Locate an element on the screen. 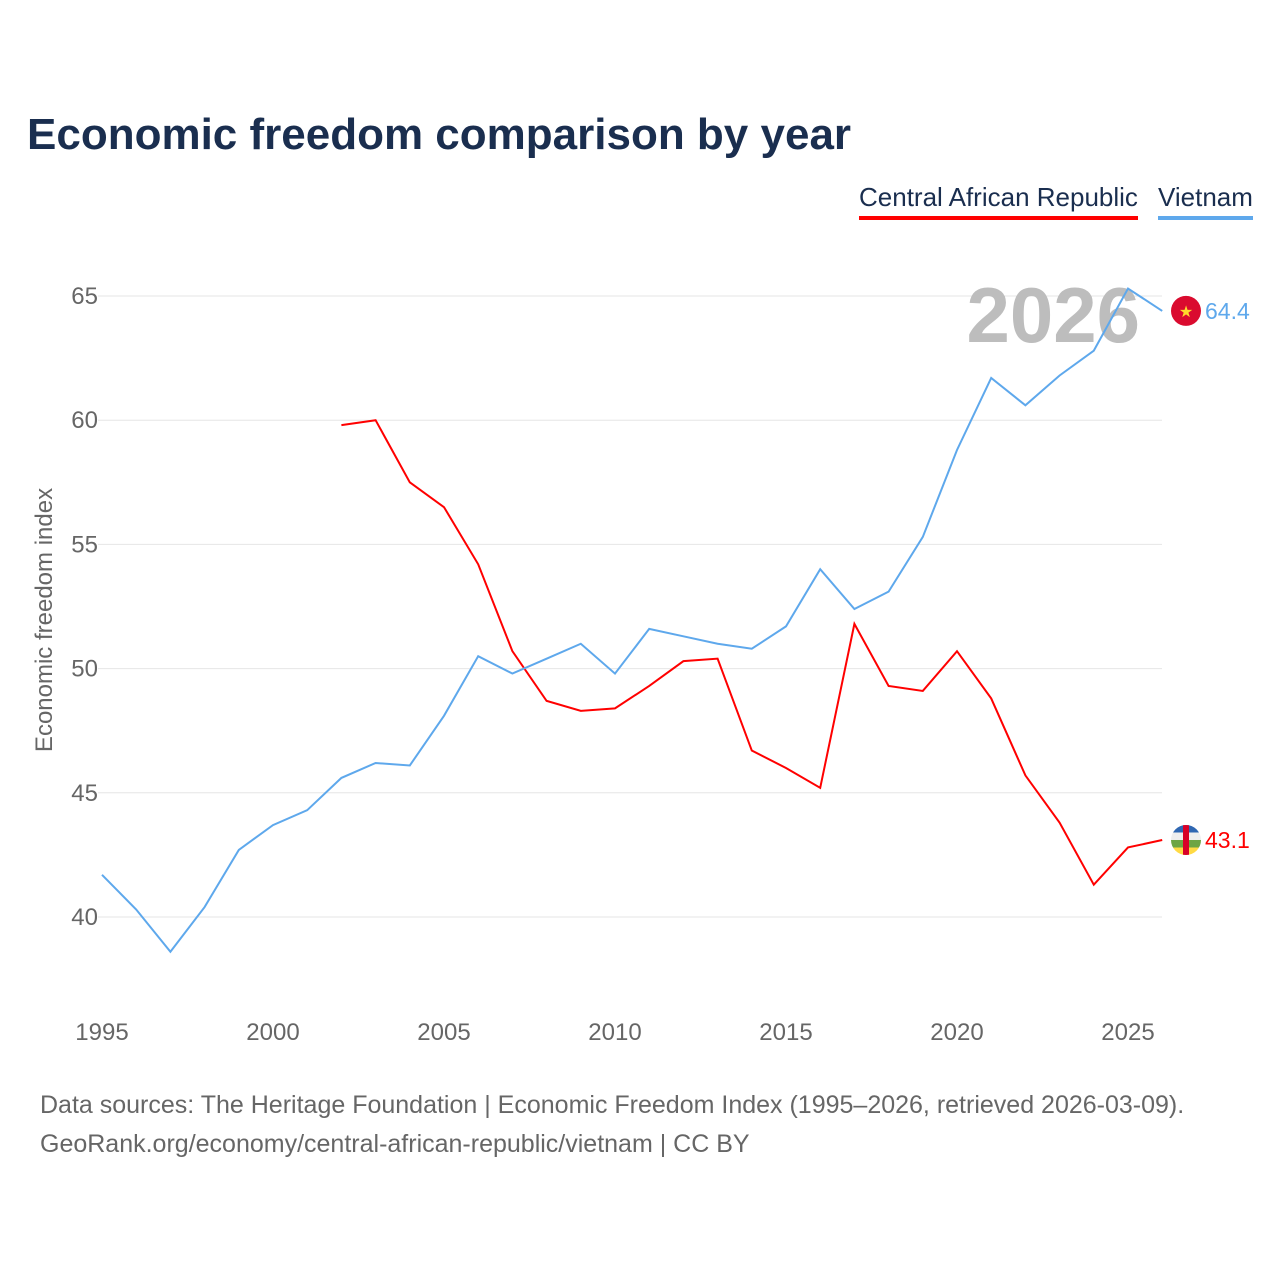 The height and width of the screenshot is (1280, 1280). x-tick-label: 2025 is located at coordinates (1127, 1032).